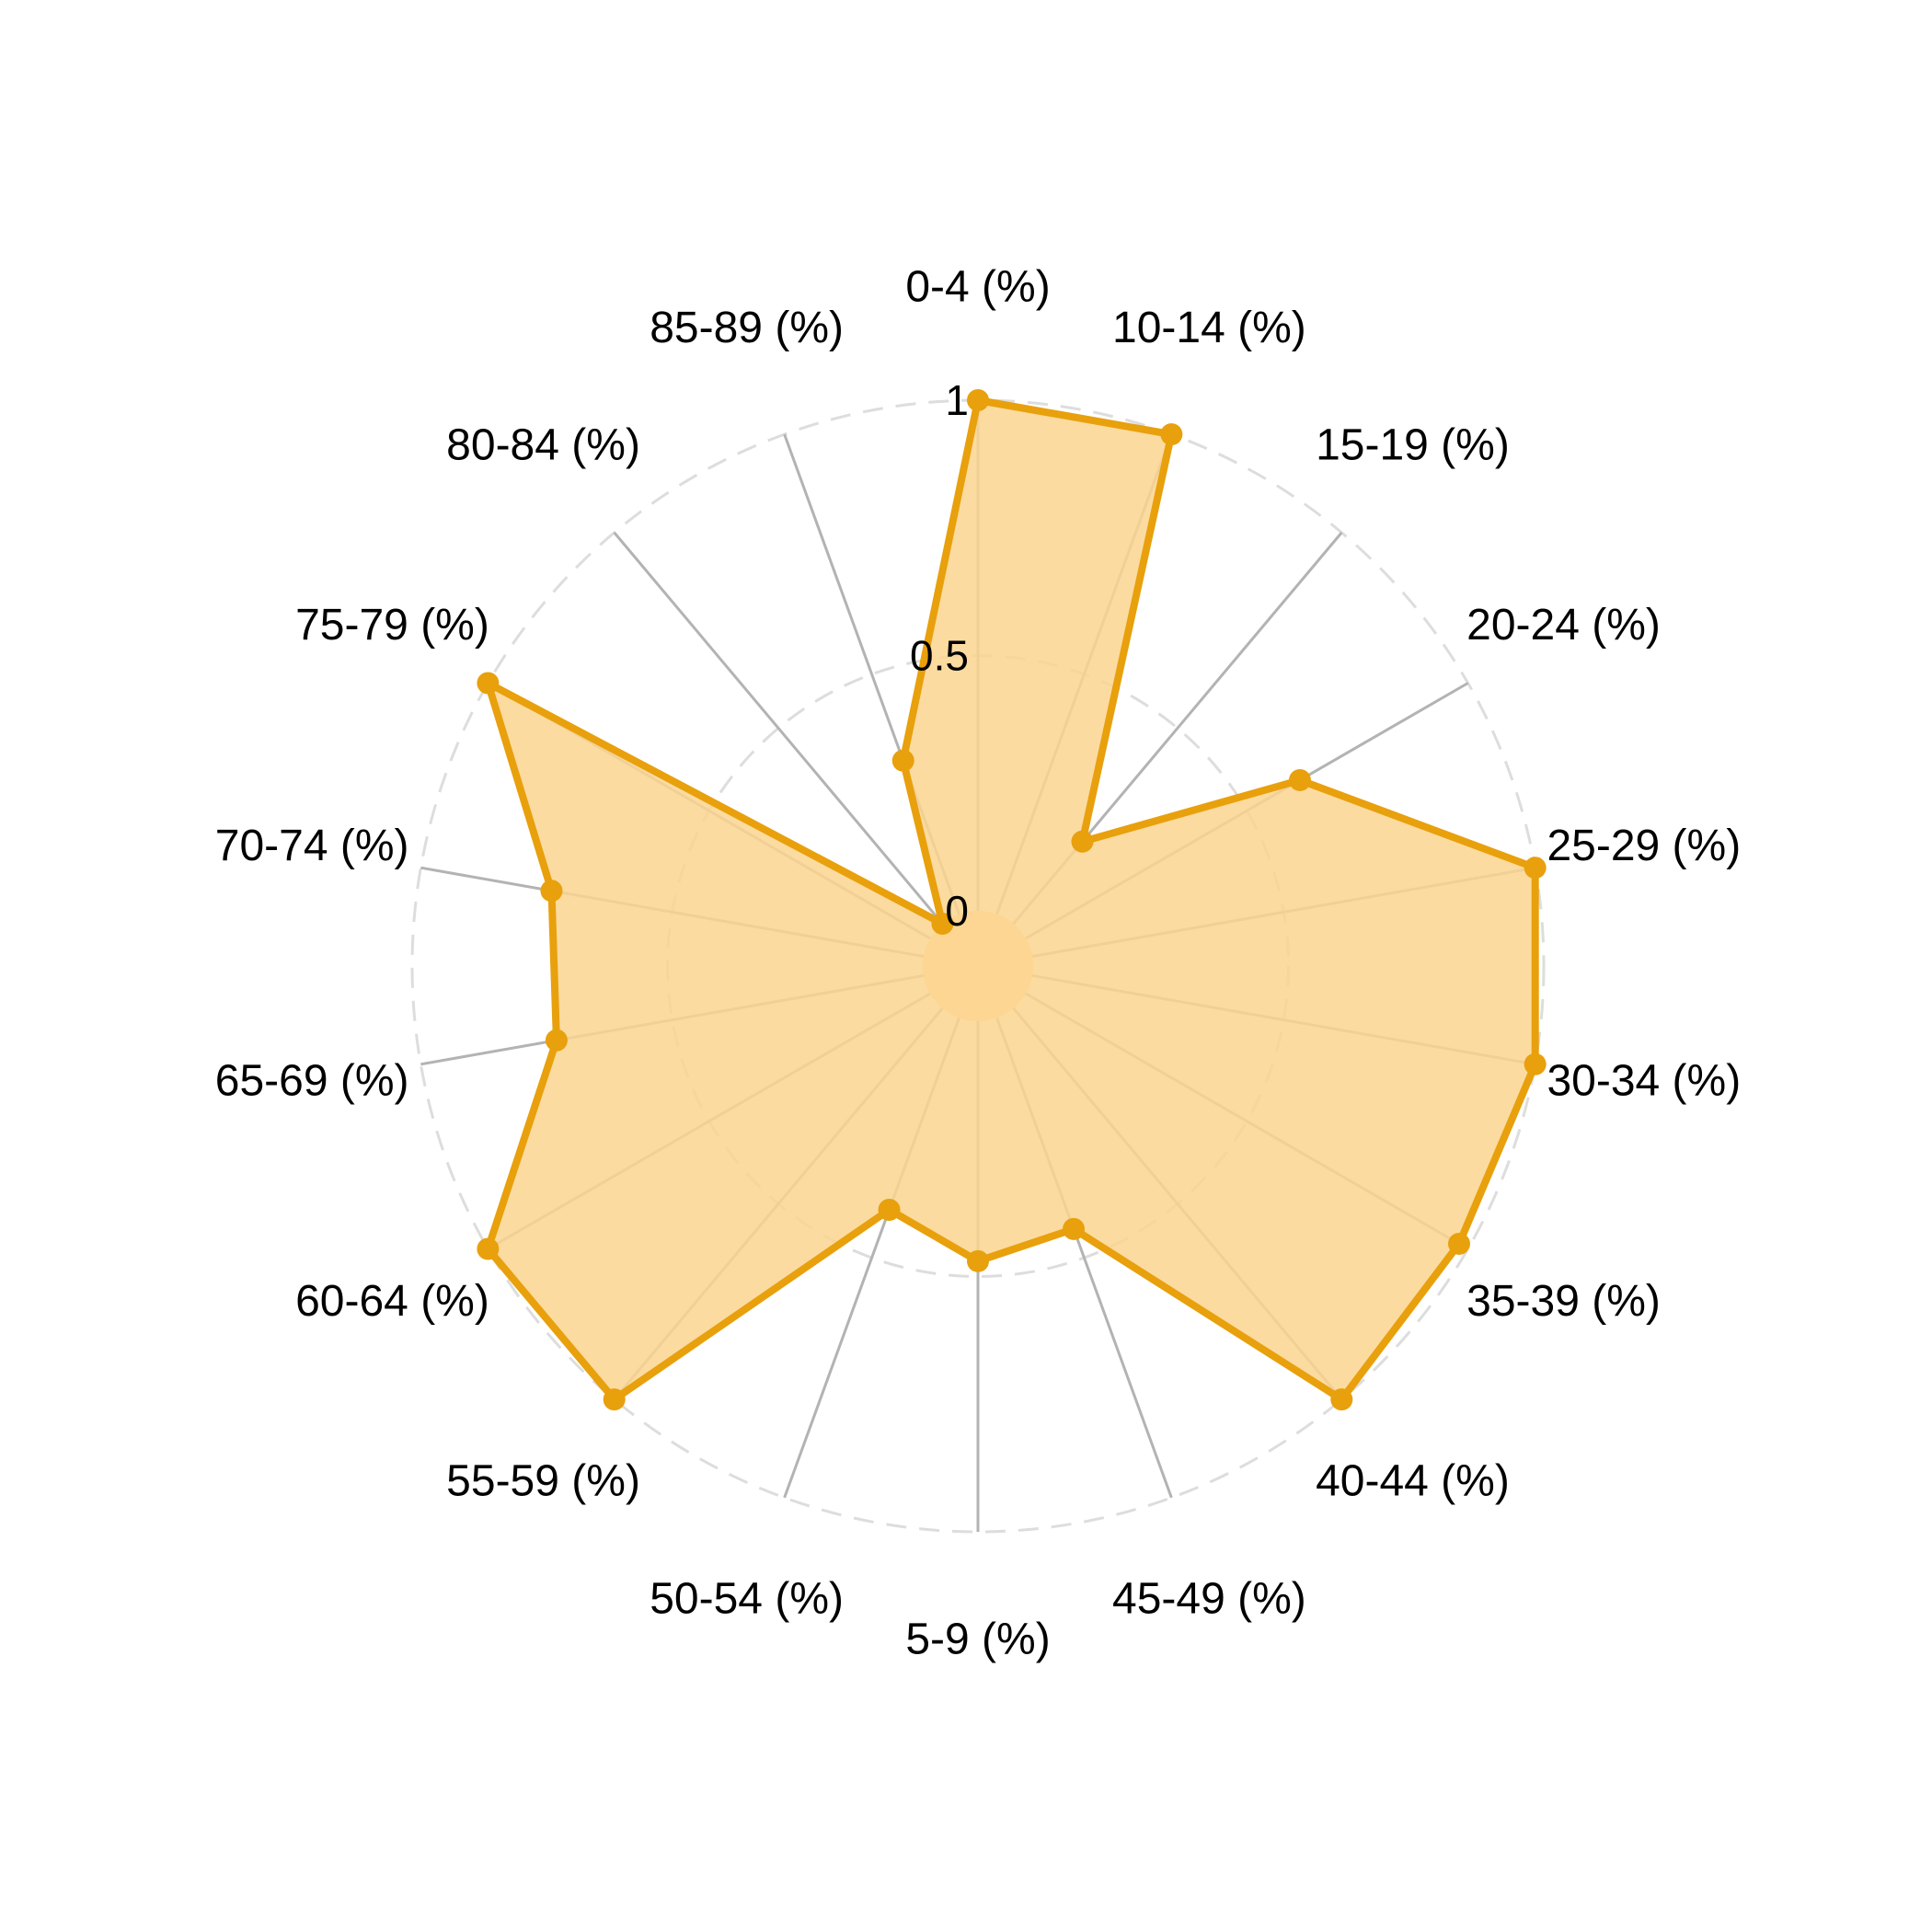  What do you see at coordinates (1644, 1080) in the screenshot?
I see `category-label: 30-34 (%)` at bounding box center [1644, 1080].